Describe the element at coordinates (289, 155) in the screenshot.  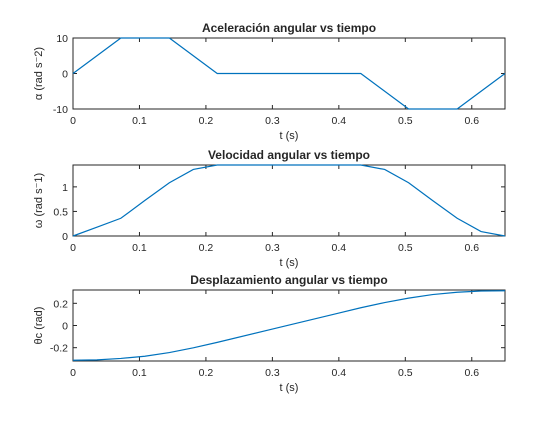
I see `chart-title: Velocidad angular vs tiempo` at that location.